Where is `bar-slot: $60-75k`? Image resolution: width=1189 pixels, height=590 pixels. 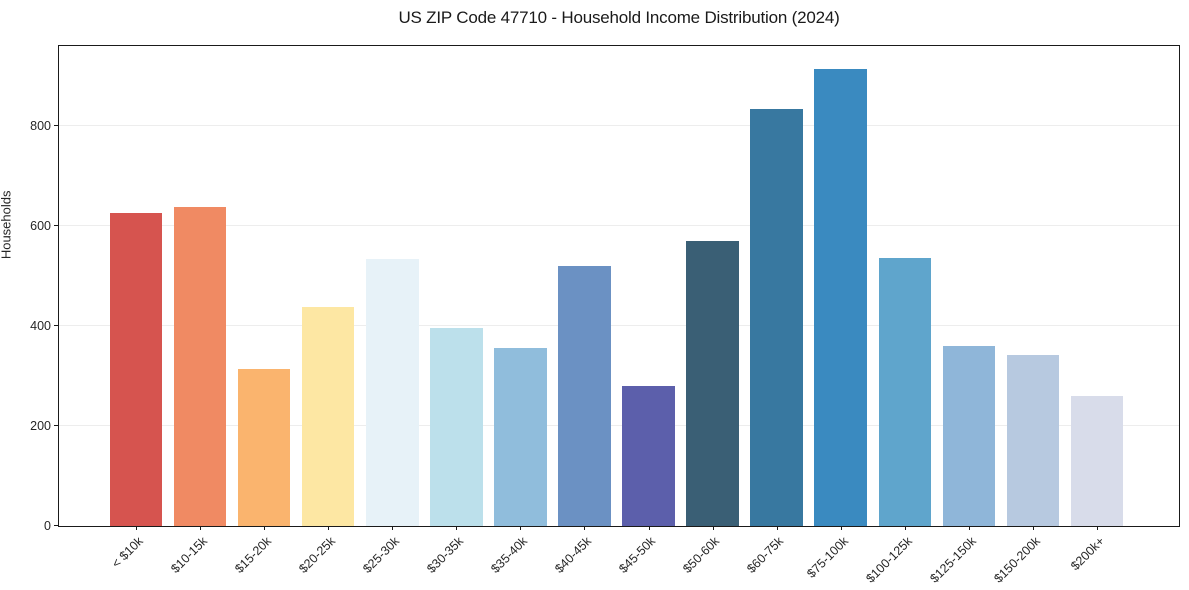 bar-slot: $60-75k is located at coordinates (777, 311).